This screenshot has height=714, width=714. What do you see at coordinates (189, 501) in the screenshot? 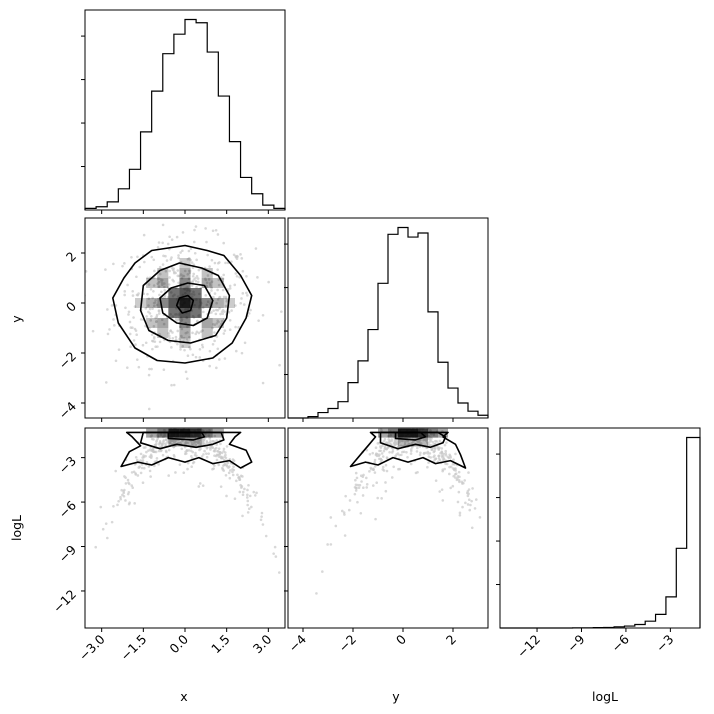
I see `panel-content` at bounding box center [189, 501].